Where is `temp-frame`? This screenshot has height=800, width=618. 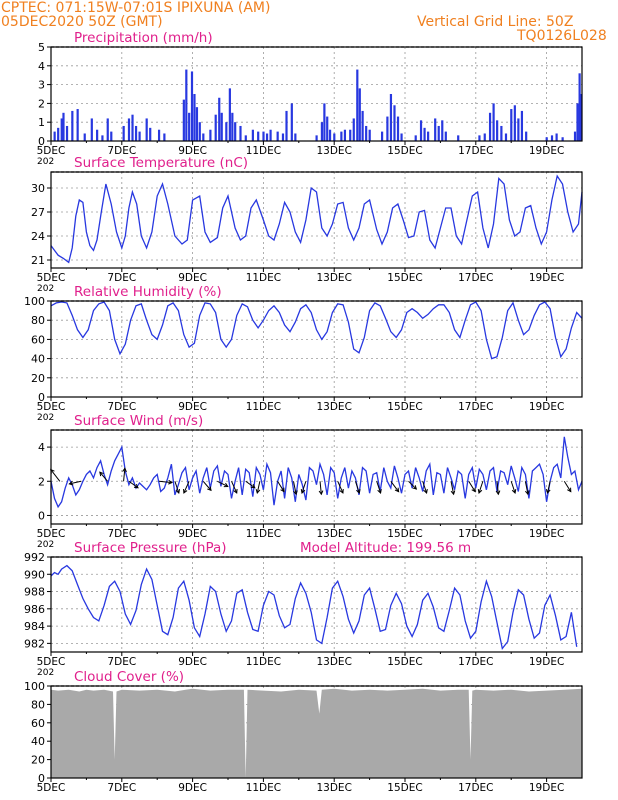 temp-frame is located at coordinates (316, 220).